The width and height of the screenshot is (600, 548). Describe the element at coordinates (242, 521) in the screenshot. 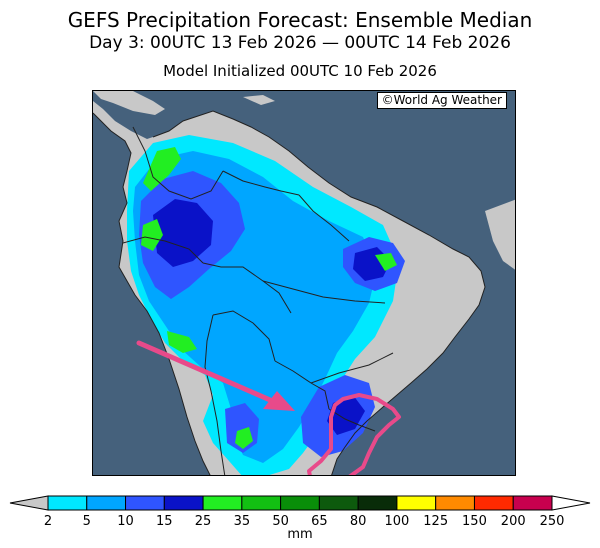

I see `colorbar-tick-label: 35` at that location.